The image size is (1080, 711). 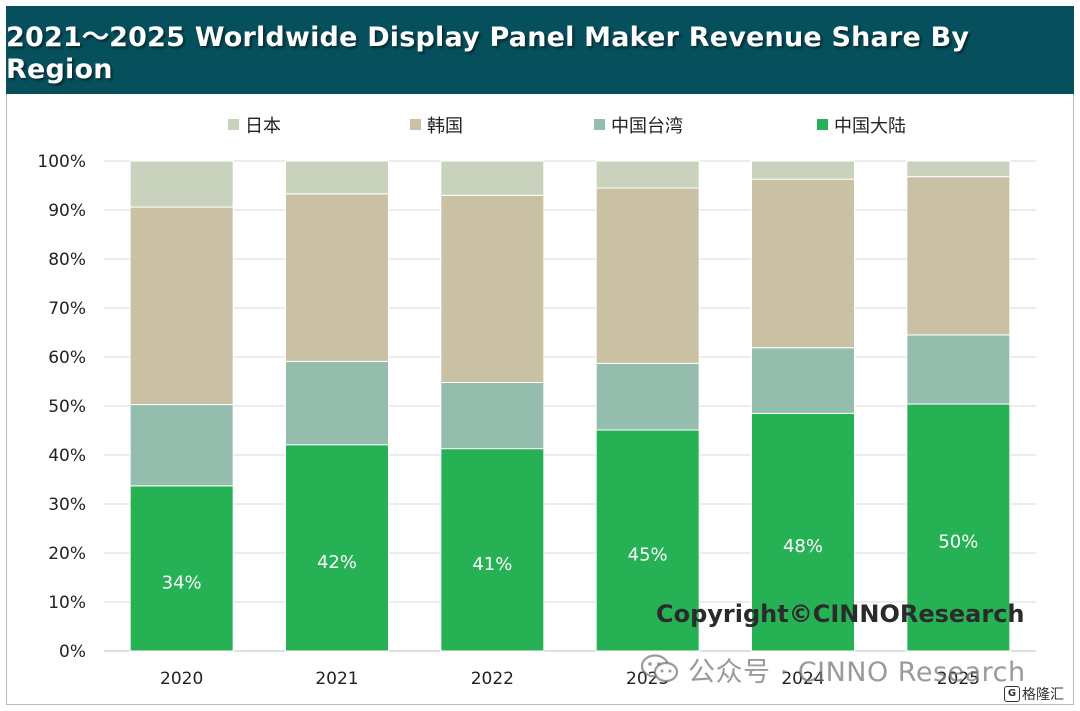 I want to click on y-tick-label: 20%, so click(x=67, y=554).